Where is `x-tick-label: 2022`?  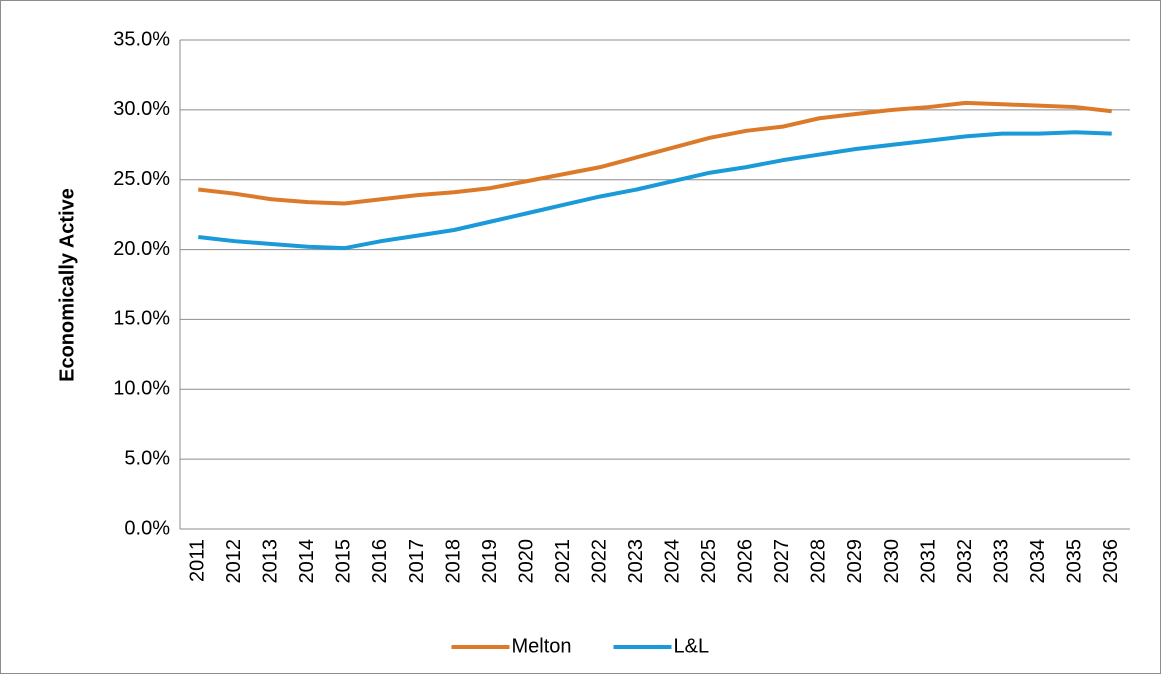 x-tick-label: 2022 is located at coordinates (599, 561).